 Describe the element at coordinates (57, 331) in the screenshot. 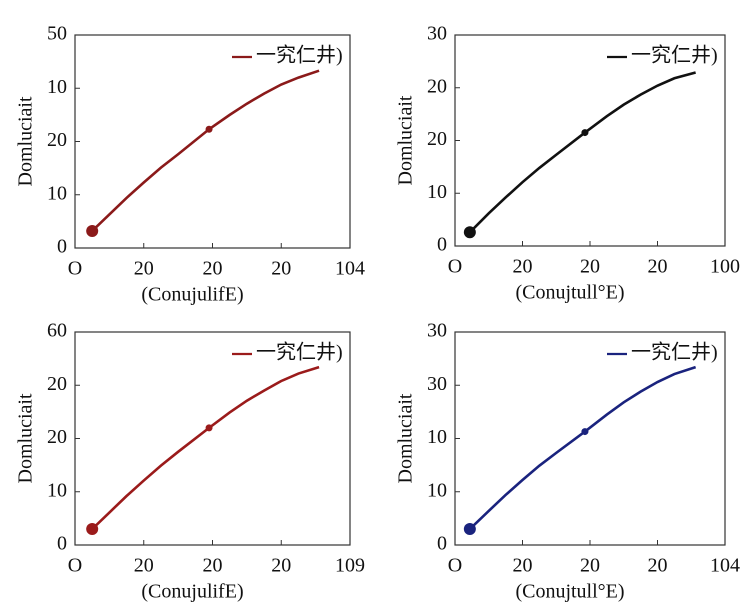

I see `y-tick-label: 60` at that location.